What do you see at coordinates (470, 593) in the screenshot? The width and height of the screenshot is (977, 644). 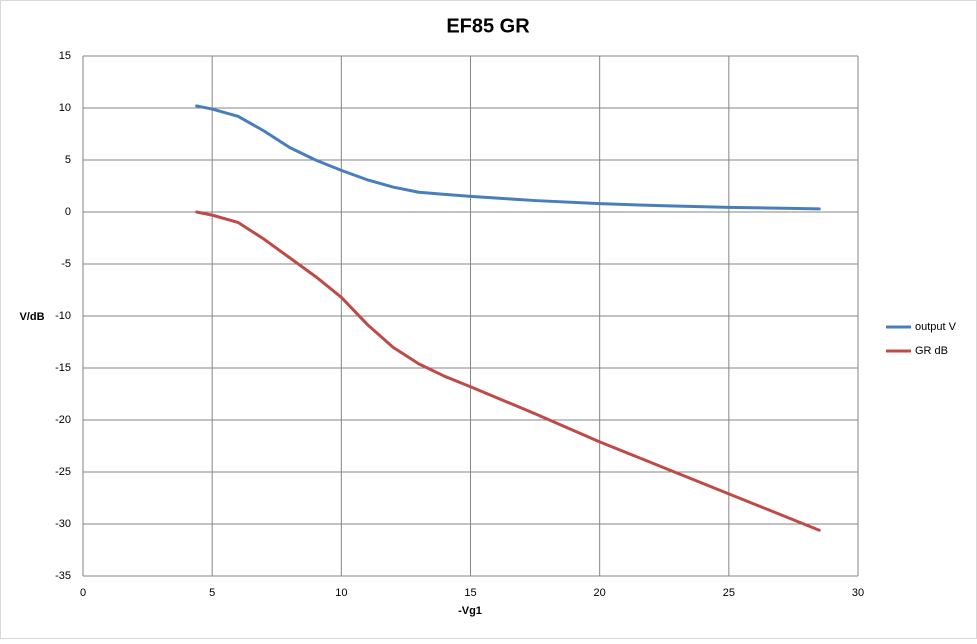 I see `x-tick-label: 15` at bounding box center [470, 593].